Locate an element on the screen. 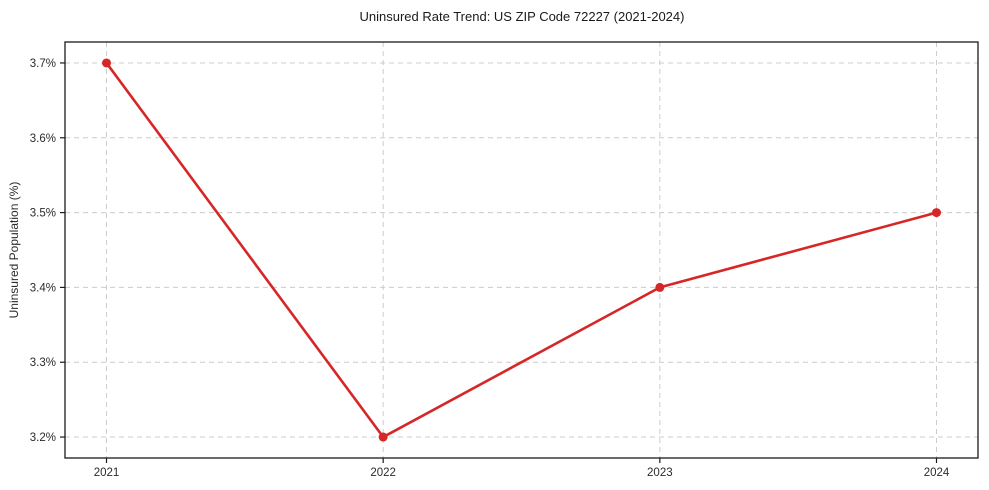 The height and width of the screenshot is (490, 989). y-tick-label: 3.4% is located at coordinates (43, 288).